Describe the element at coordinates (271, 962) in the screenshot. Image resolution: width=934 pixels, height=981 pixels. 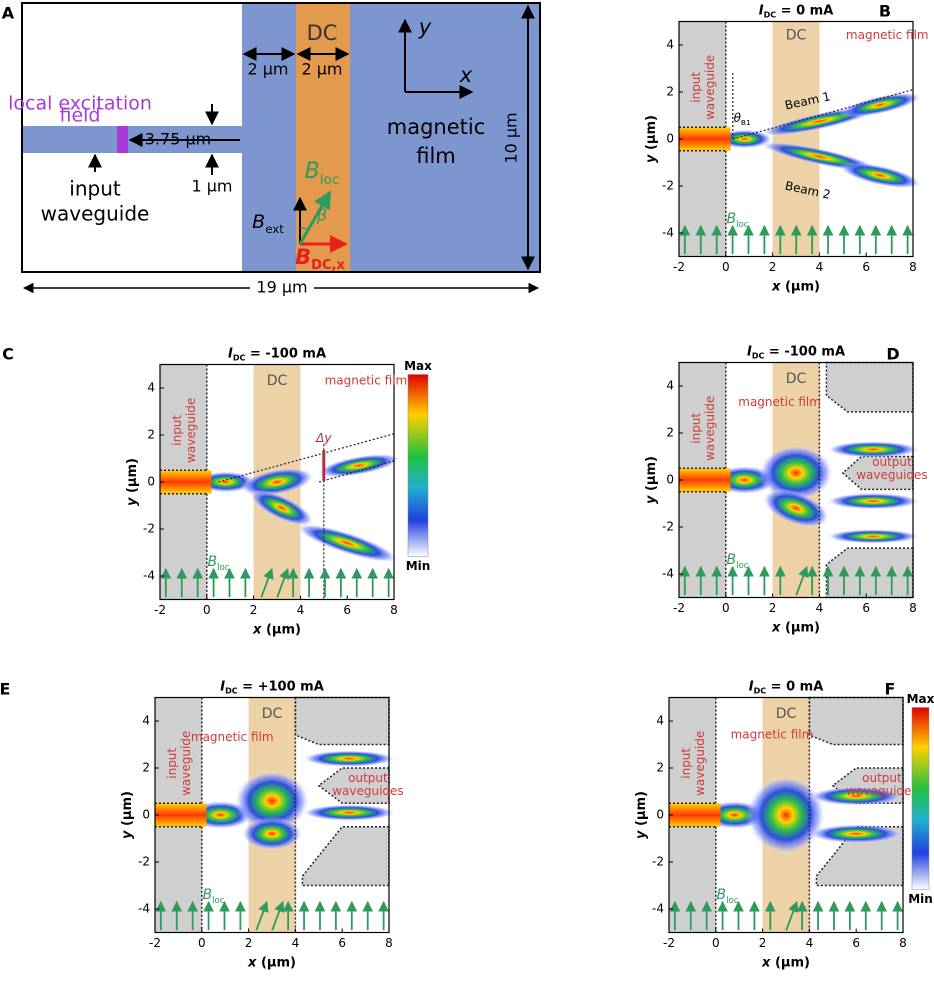
I see `x-axis-label: x (μm)` at that location.